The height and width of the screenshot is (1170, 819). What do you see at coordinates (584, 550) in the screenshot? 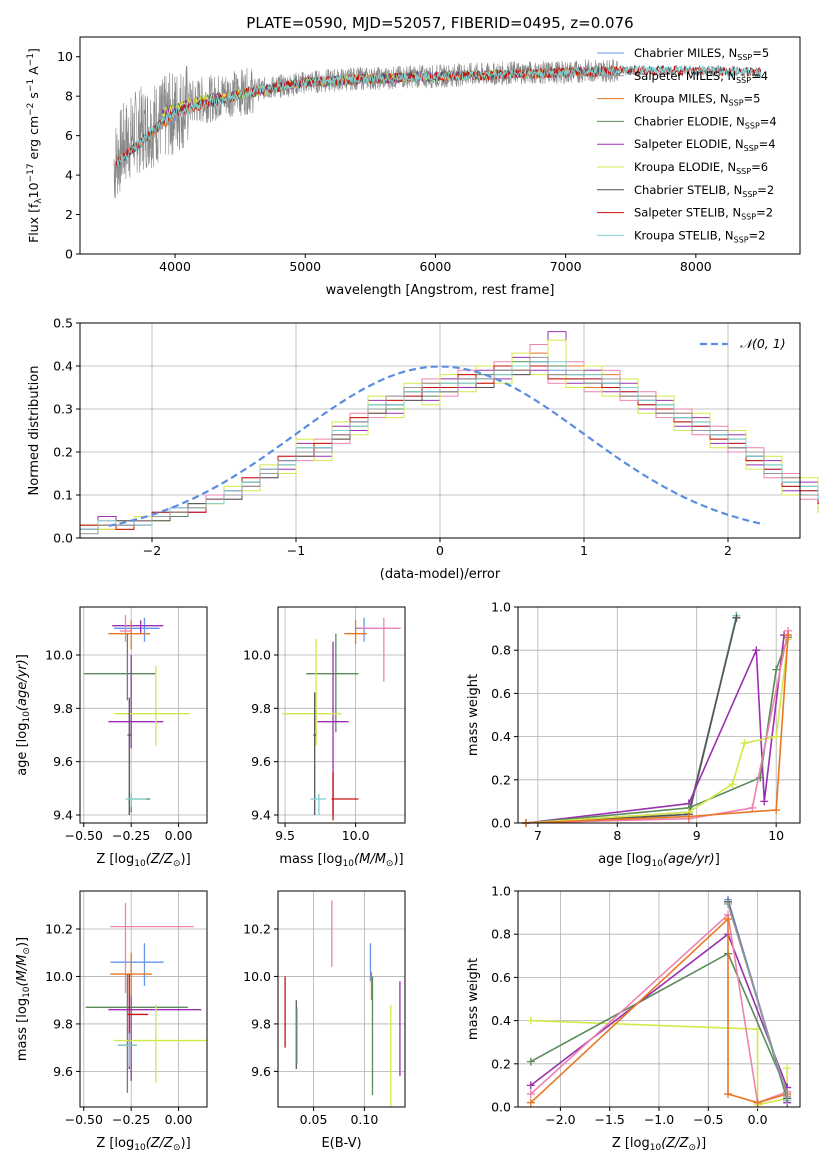
I see `hist-xtick-label: 1` at bounding box center [584, 550].